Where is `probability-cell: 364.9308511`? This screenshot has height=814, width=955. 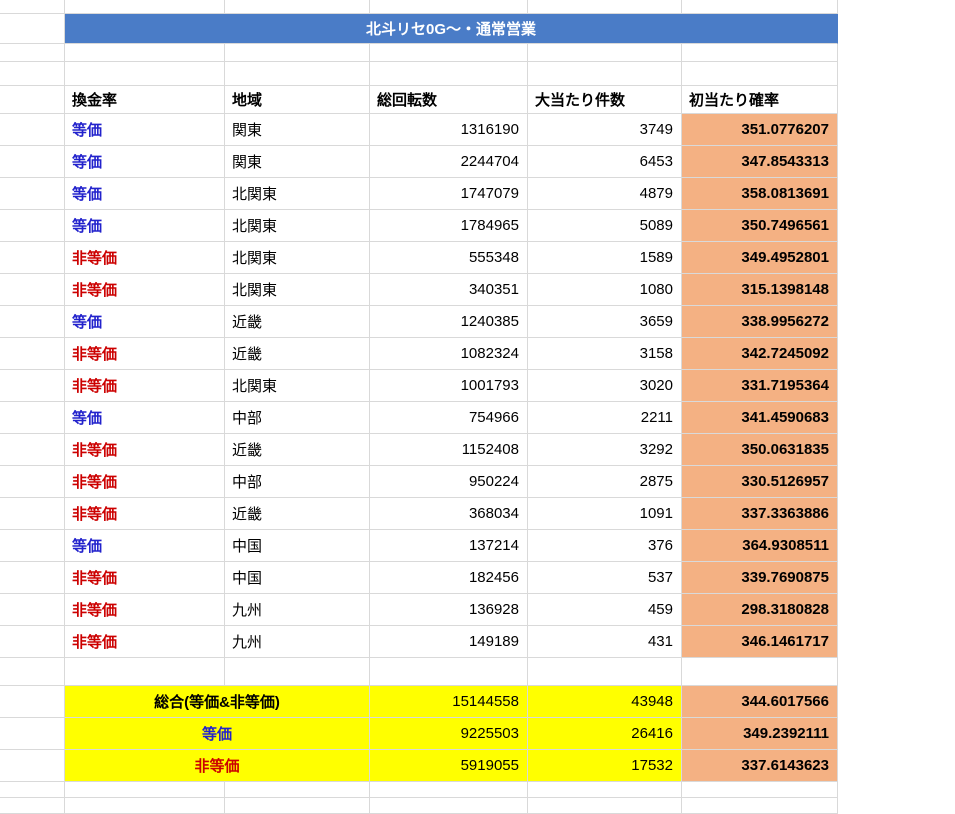
probability-cell: 364.9308511 is located at coordinates (760, 546).